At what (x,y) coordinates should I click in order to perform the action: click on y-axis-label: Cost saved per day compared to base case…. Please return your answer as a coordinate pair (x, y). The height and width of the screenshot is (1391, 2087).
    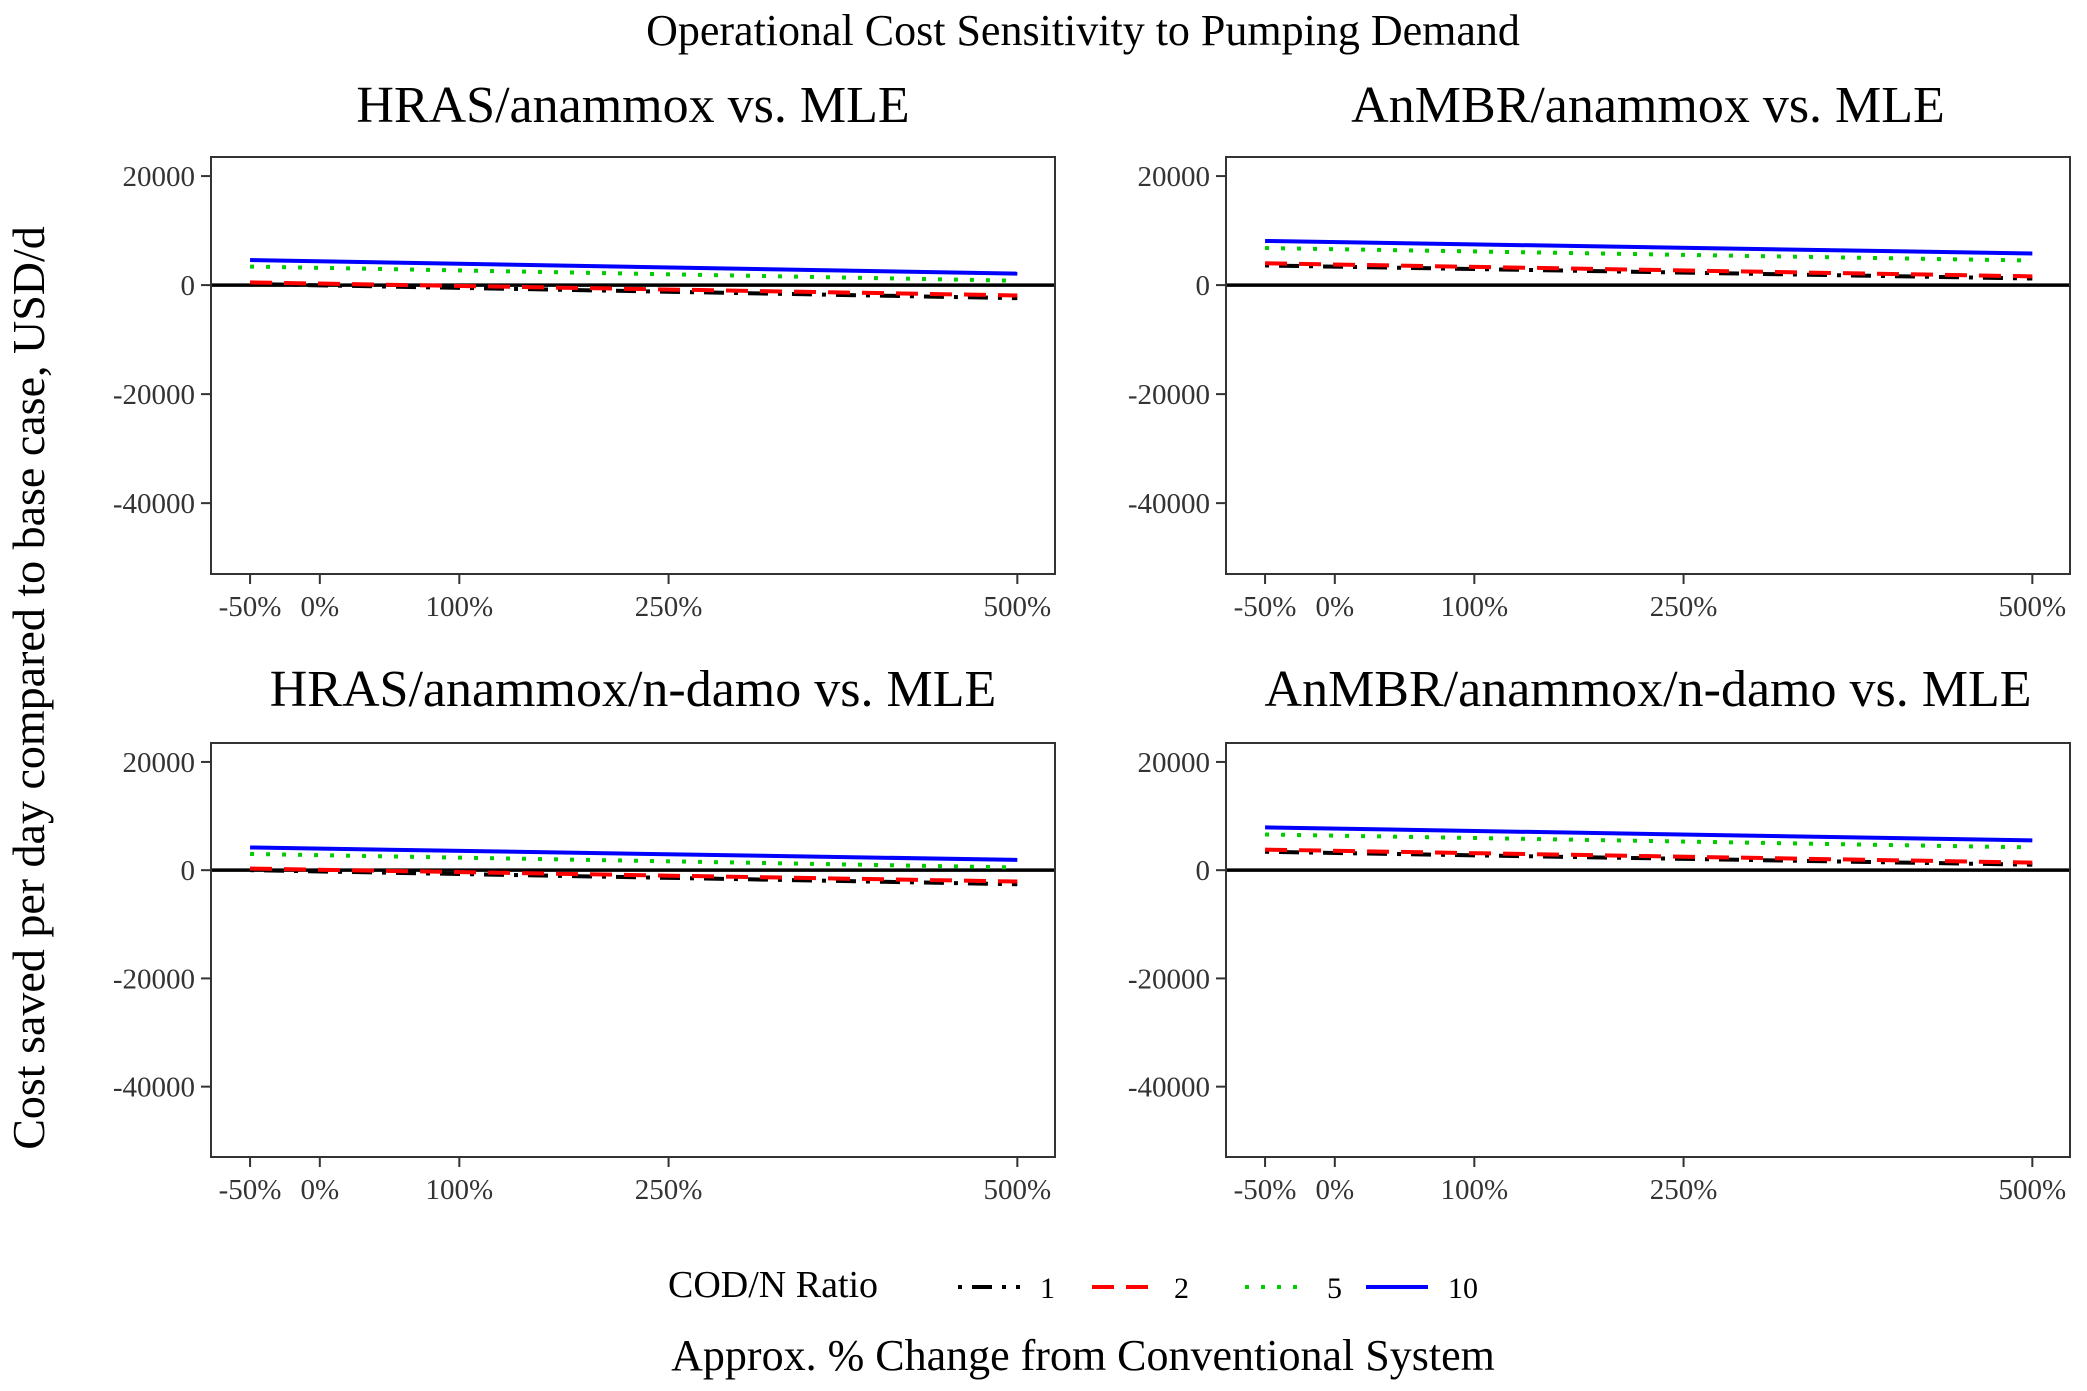
    Looking at the image, I should click on (28, 688).